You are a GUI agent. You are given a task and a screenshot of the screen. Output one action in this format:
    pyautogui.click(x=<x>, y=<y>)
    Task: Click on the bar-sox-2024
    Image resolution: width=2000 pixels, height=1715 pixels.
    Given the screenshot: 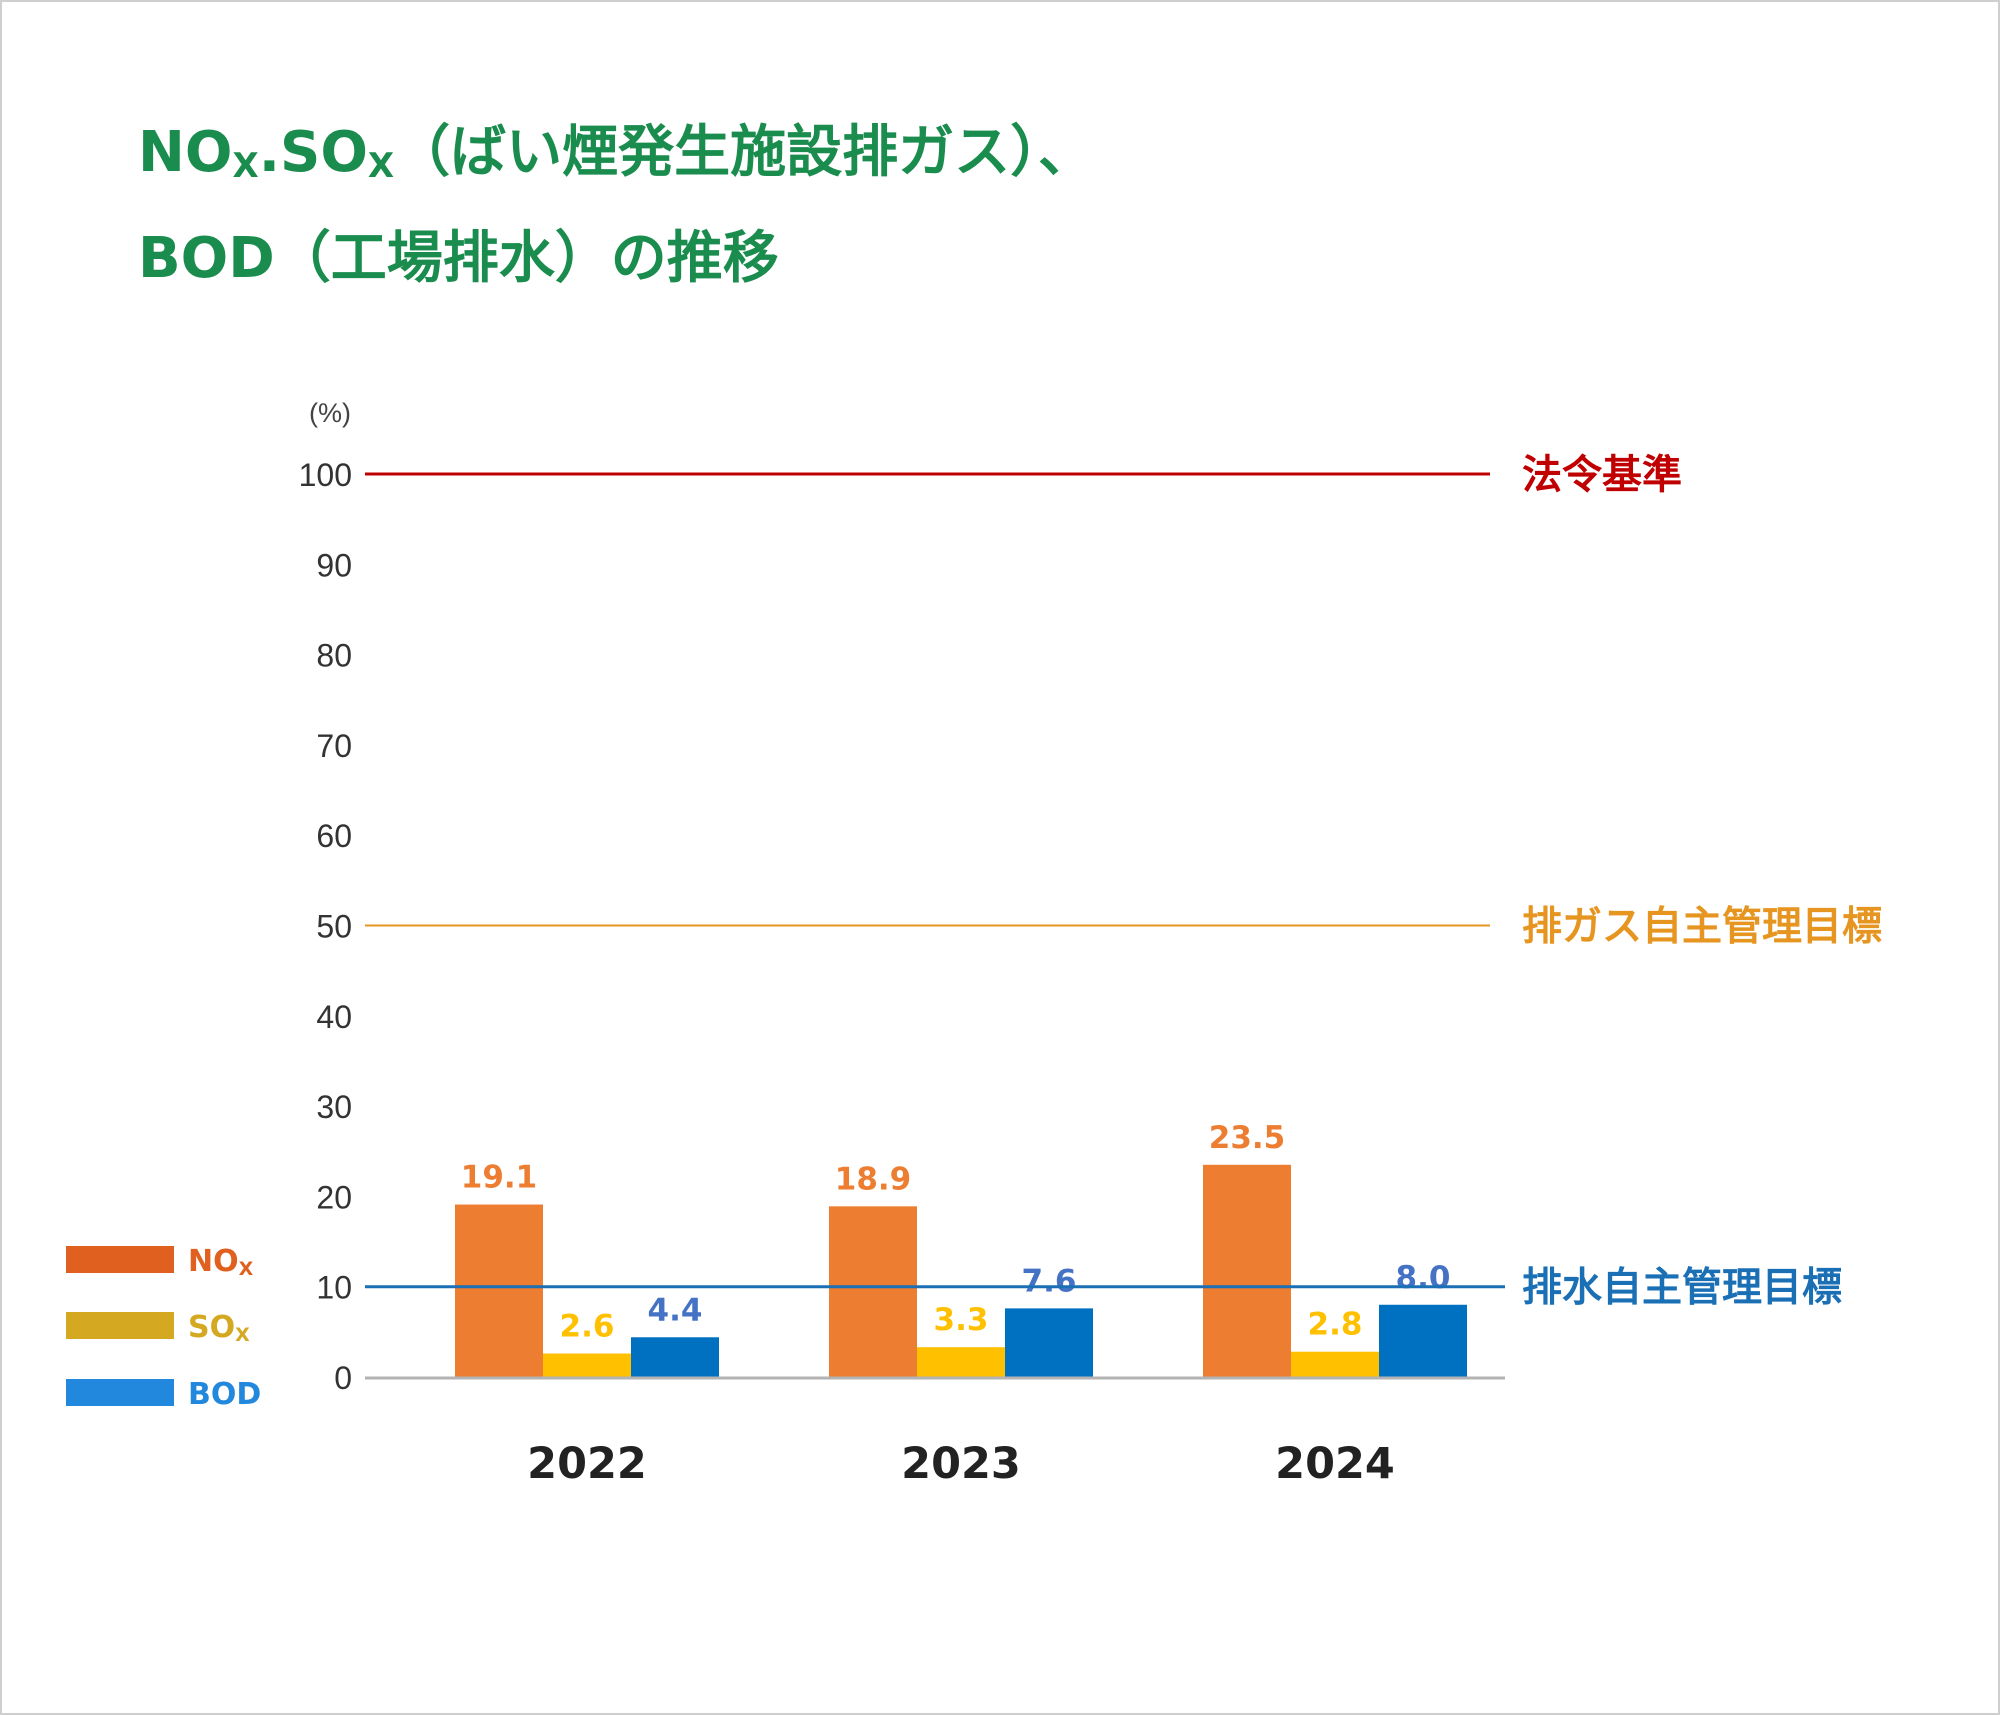 What is the action you would take?
    pyautogui.click(x=1335, y=1364)
    